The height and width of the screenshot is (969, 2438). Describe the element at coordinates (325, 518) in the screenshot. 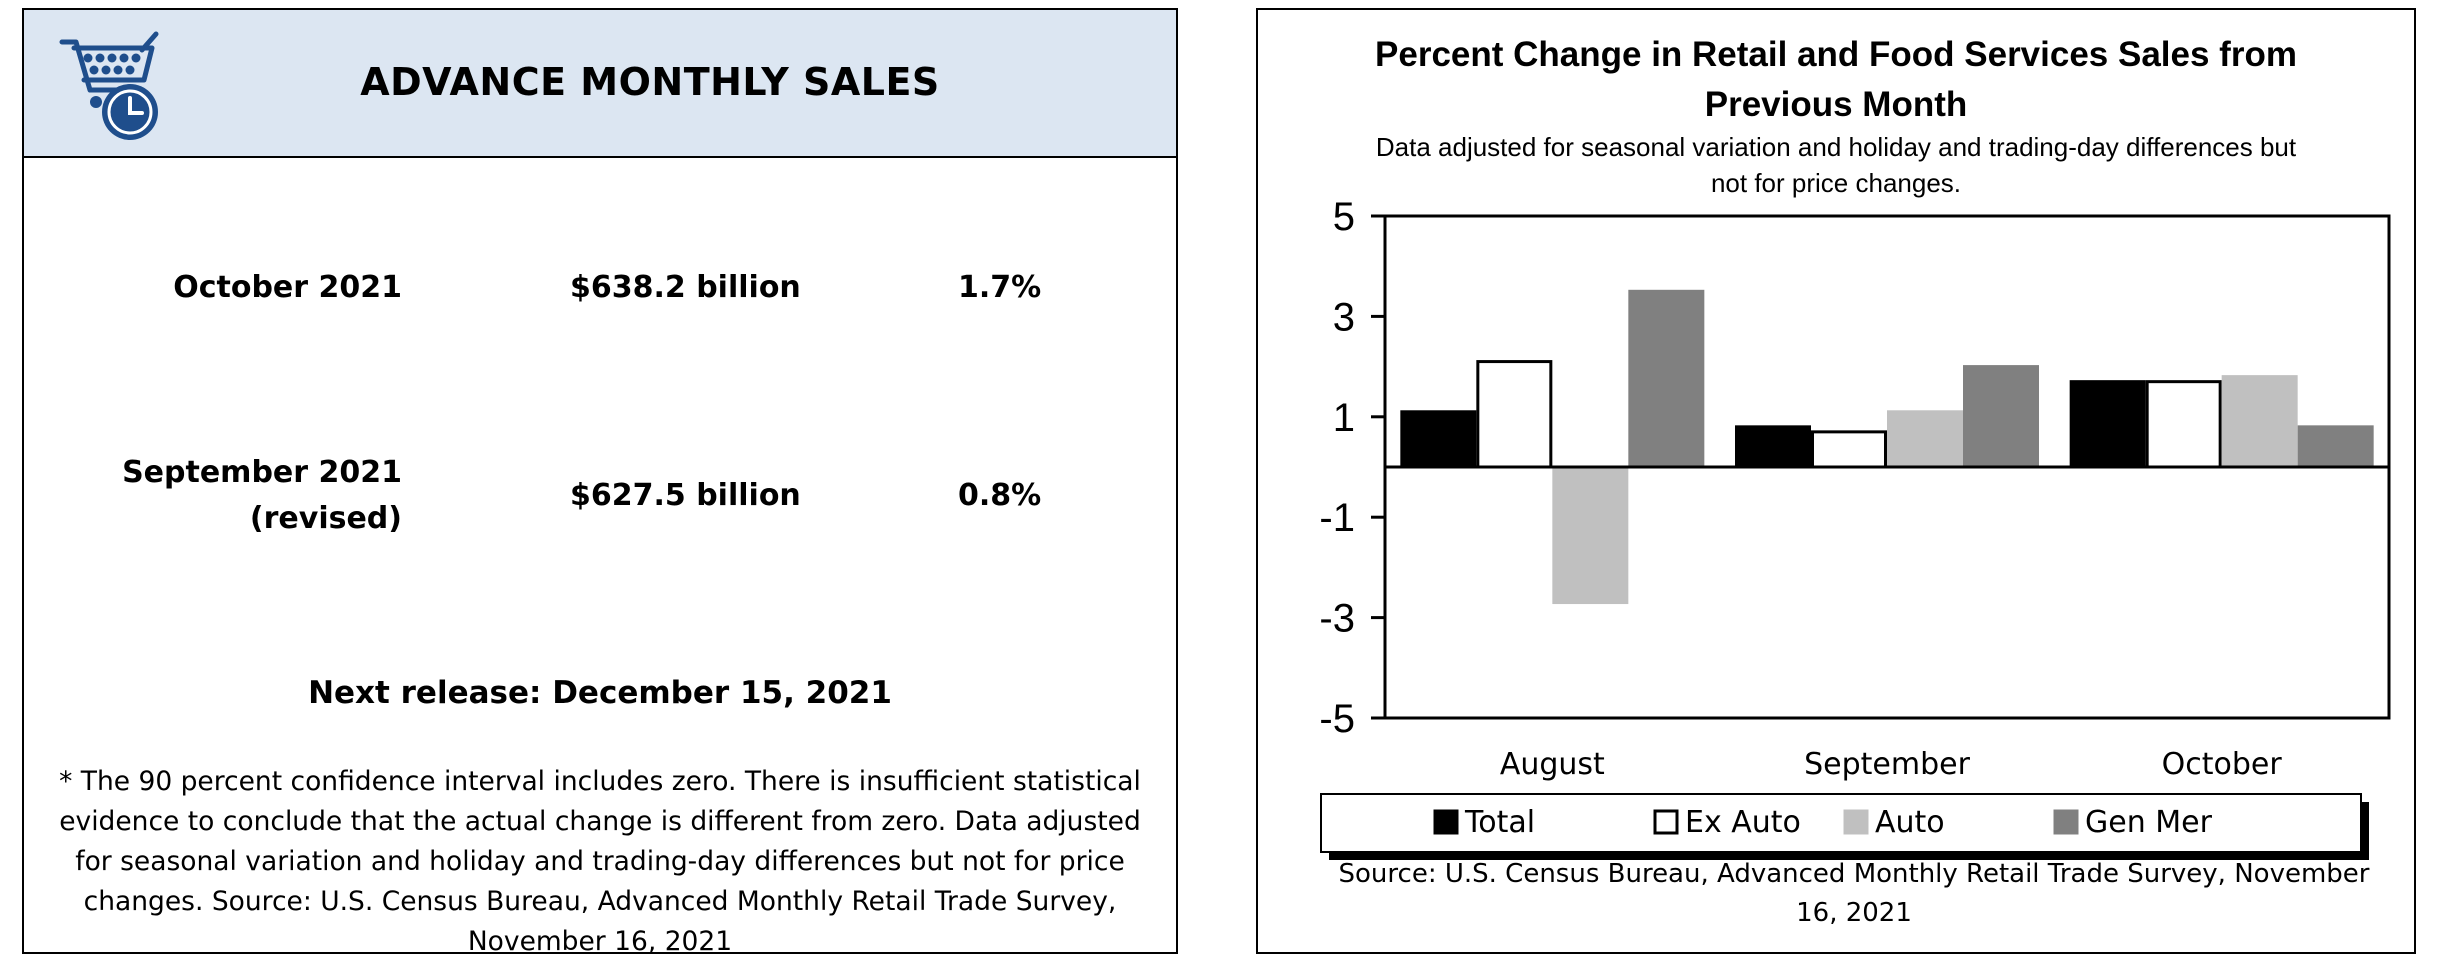

I see `row-period-sublabel: (revised)` at that location.